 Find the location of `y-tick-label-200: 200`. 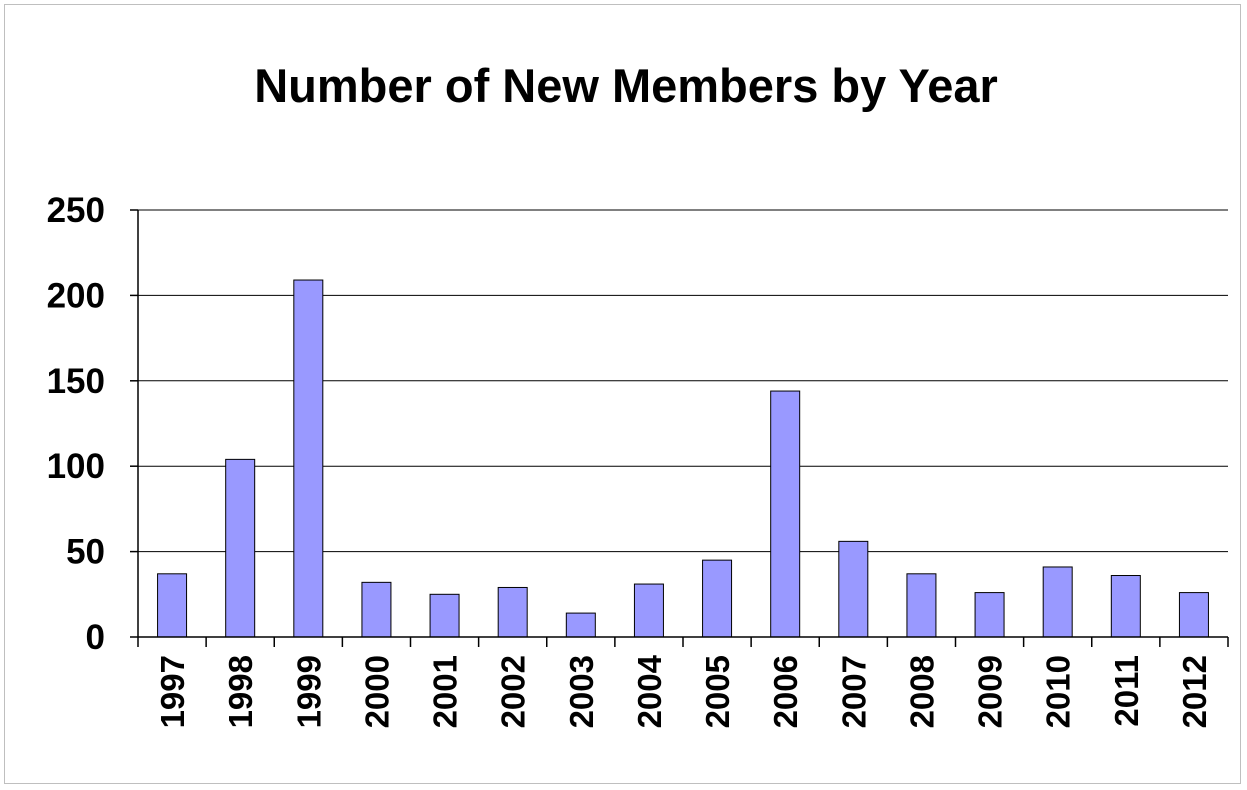

y-tick-label-200: 200 is located at coordinates (76, 295).